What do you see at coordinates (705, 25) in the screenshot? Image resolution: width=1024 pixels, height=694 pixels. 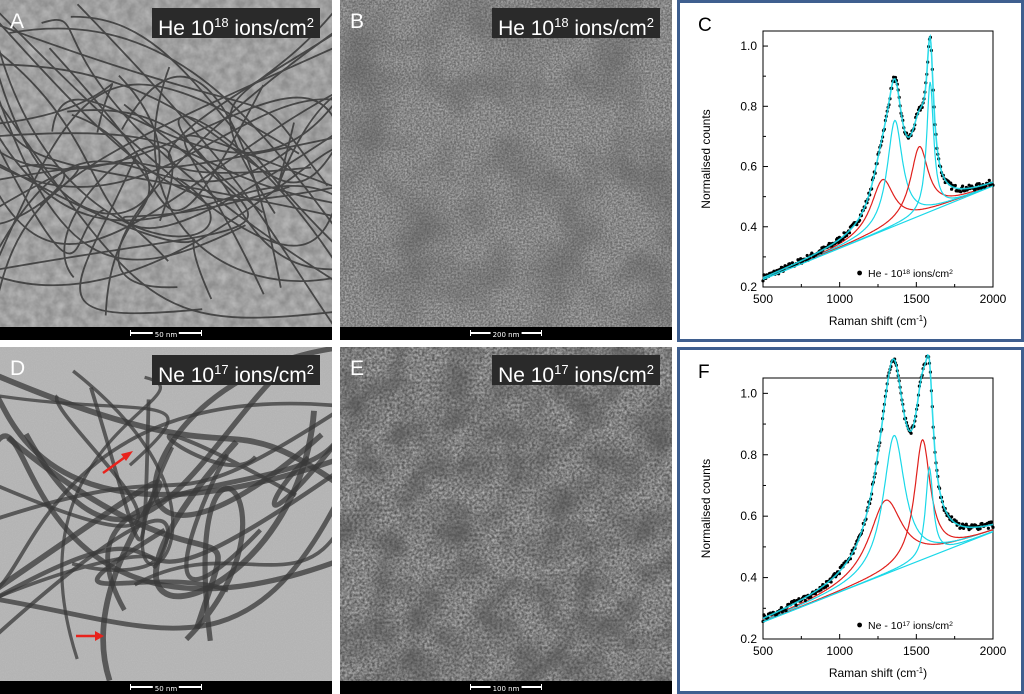 I see `panel-letter-c: C` at bounding box center [705, 25].